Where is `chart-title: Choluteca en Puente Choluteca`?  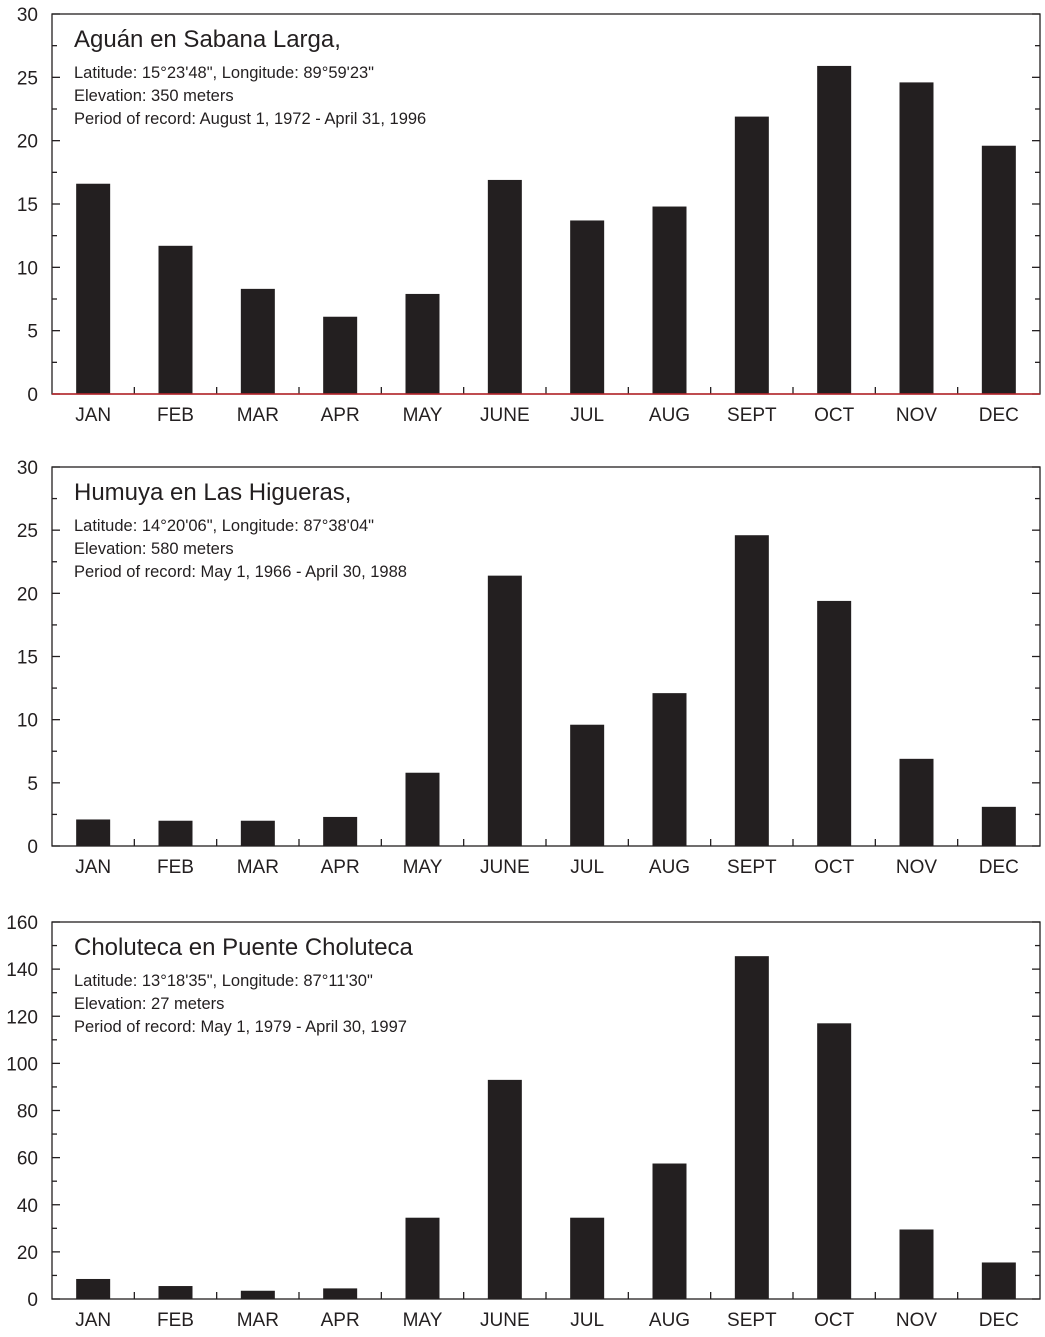
chart-title: Choluteca en Puente Choluteca is located at coordinates (244, 947).